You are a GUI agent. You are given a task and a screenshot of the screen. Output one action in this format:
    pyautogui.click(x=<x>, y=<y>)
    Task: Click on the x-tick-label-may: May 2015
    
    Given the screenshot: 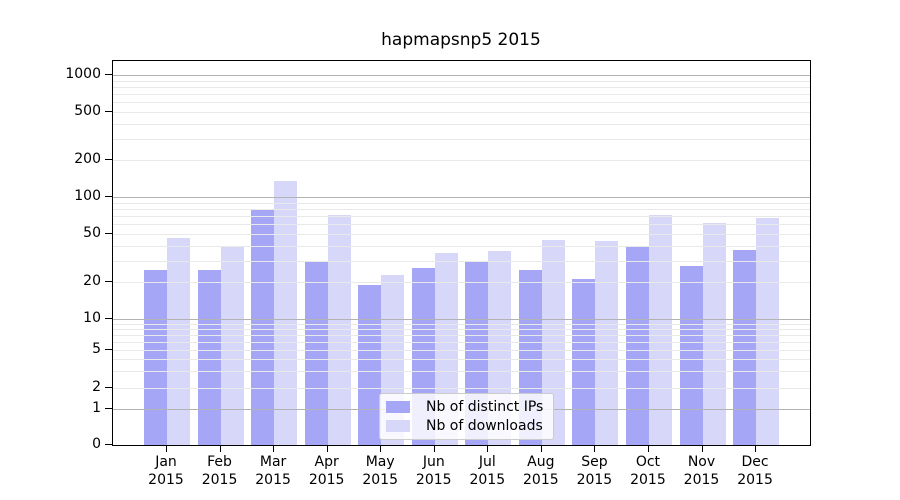 What is the action you would take?
    pyautogui.click(x=380, y=471)
    